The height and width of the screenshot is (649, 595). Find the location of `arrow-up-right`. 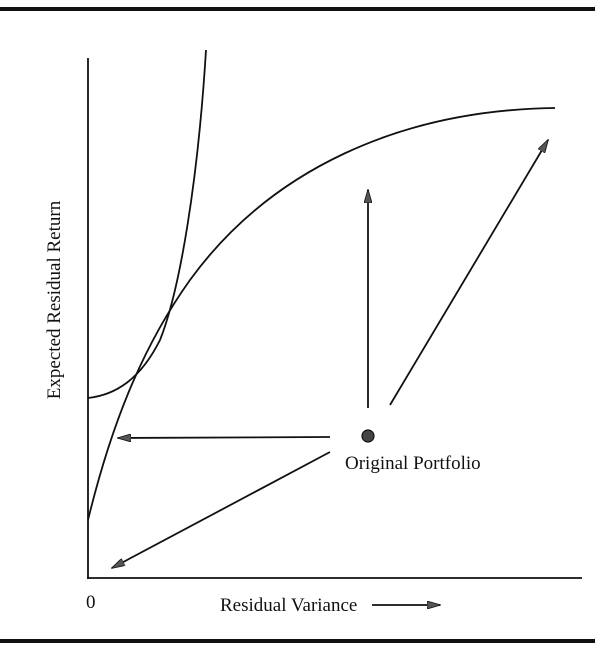

arrow-up-right is located at coordinates (468, 273).